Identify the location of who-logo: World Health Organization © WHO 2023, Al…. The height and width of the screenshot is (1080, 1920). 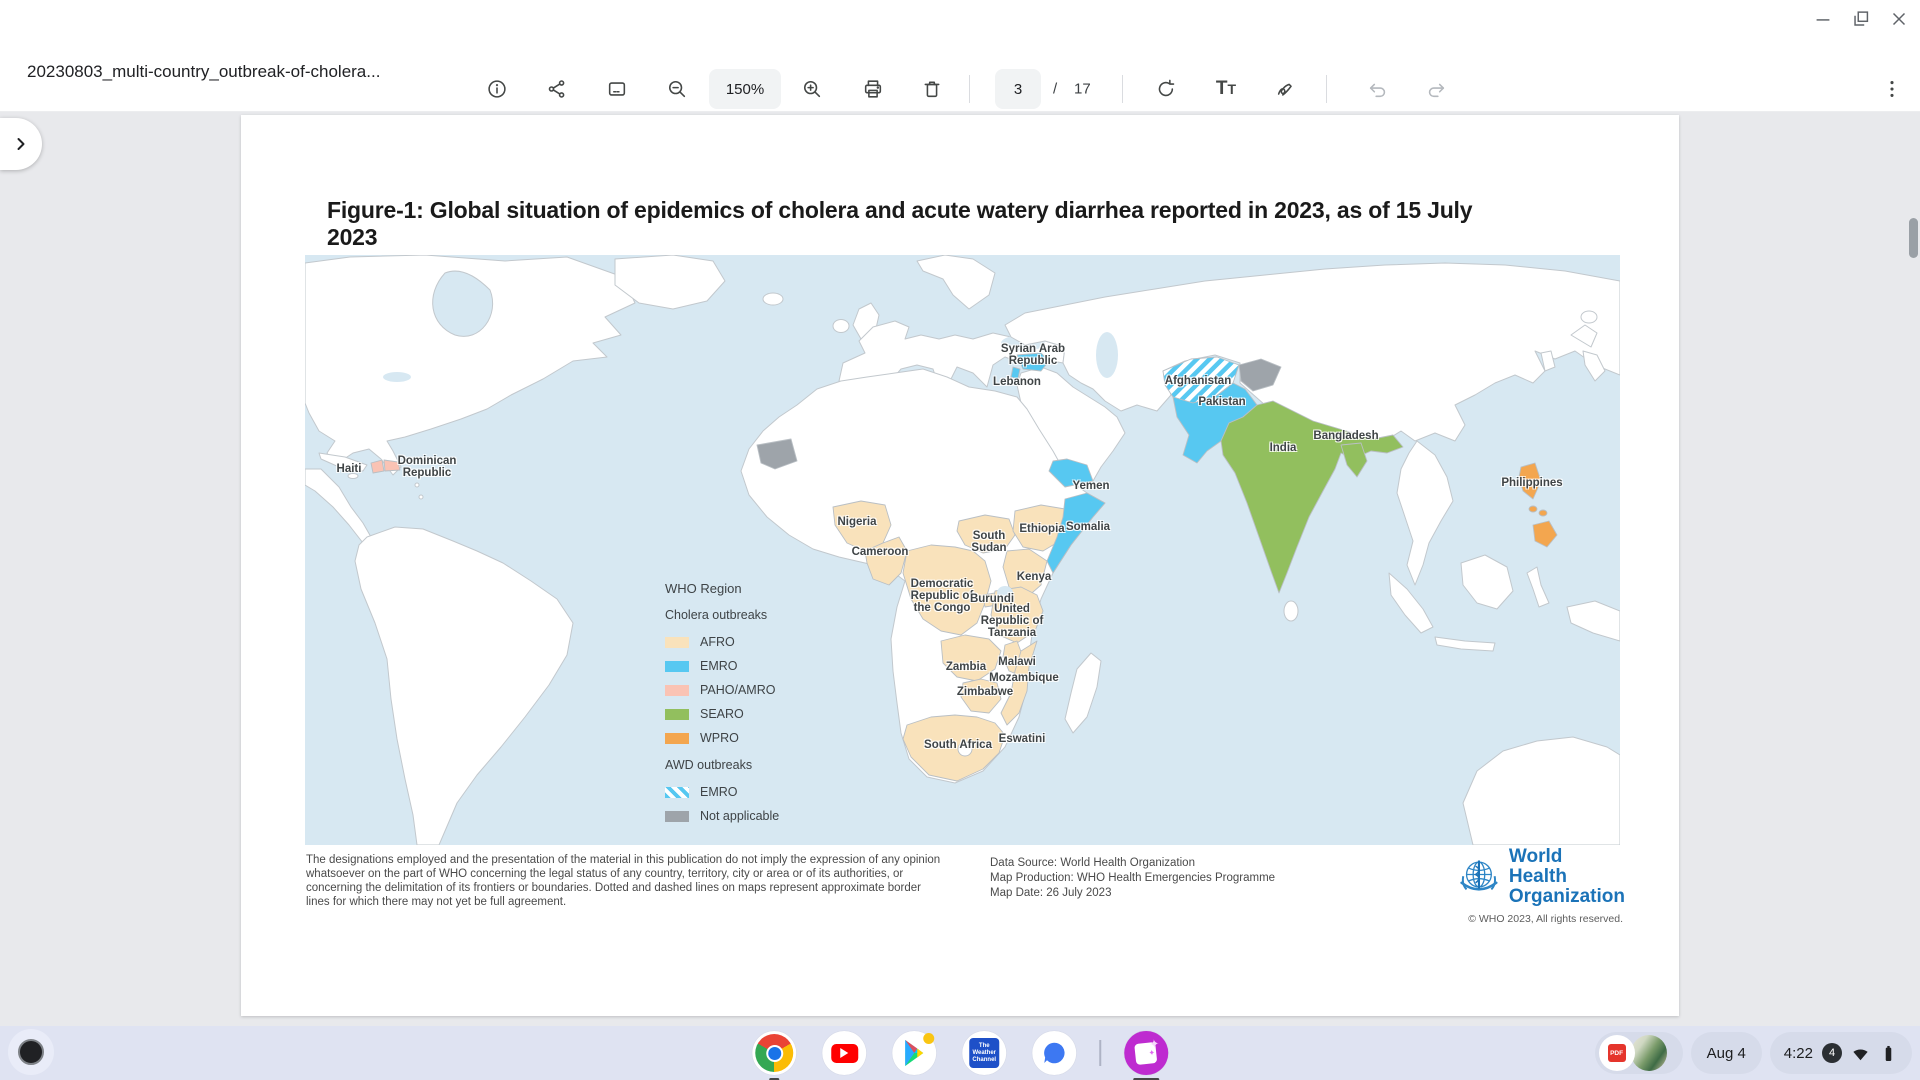
(1540, 886).